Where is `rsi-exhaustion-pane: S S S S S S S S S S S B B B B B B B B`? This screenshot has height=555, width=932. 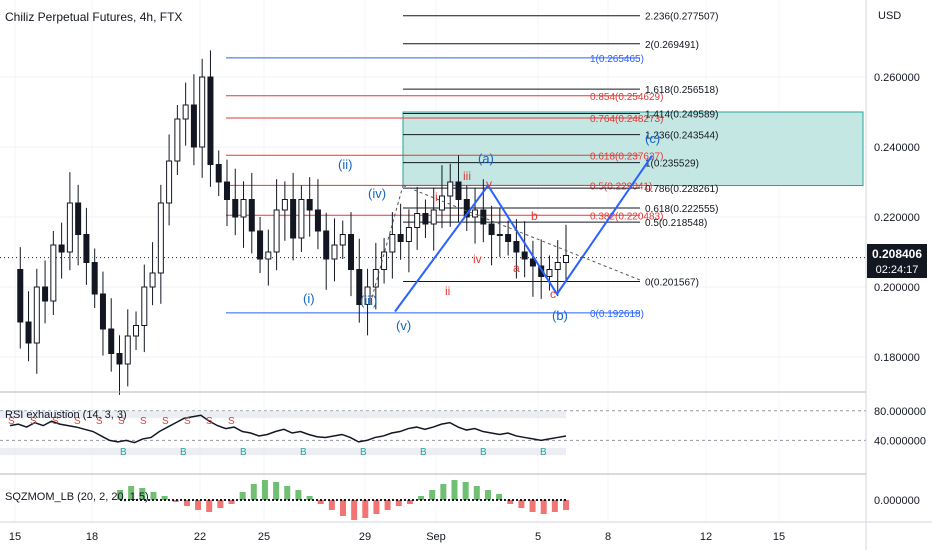 rsi-exhaustion-pane: S S S S S S S S S S S B B B B B B B B is located at coordinates (433, 434).